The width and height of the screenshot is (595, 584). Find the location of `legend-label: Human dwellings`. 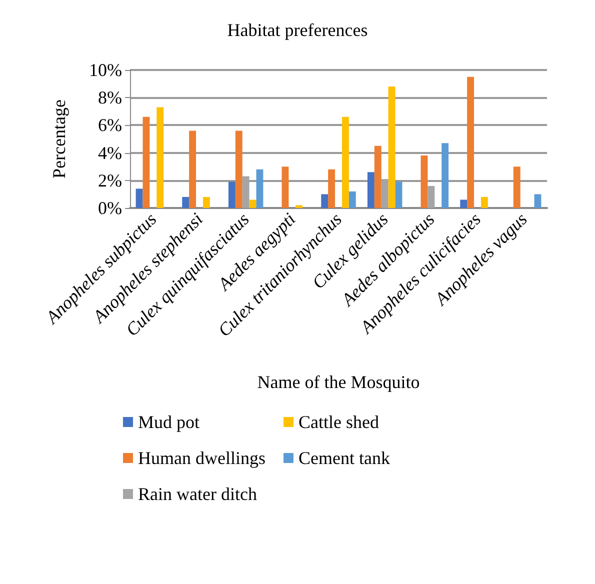

legend-label: Human dwellings is located at coordinates (202, 458).